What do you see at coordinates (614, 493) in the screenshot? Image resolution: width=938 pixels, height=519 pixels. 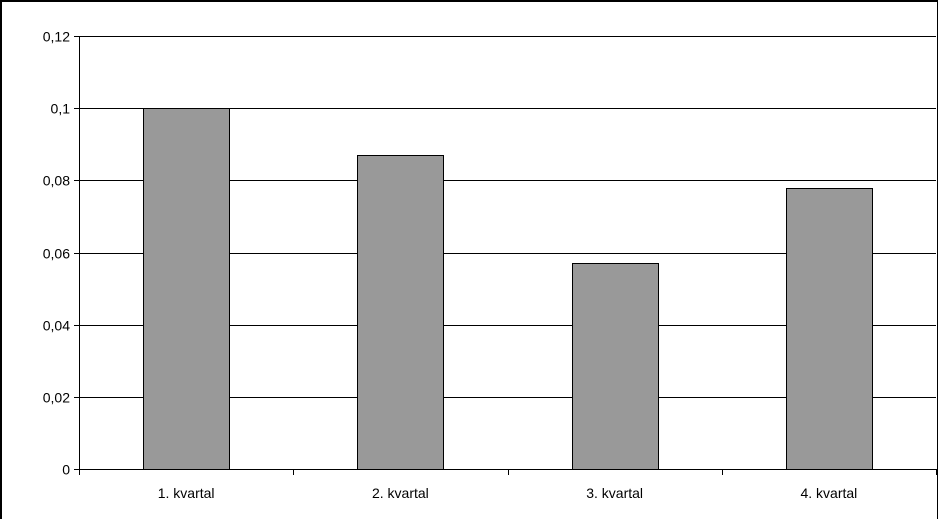 I see `x-tick-label: 3. kvartal` at bounding box center [614, 493].